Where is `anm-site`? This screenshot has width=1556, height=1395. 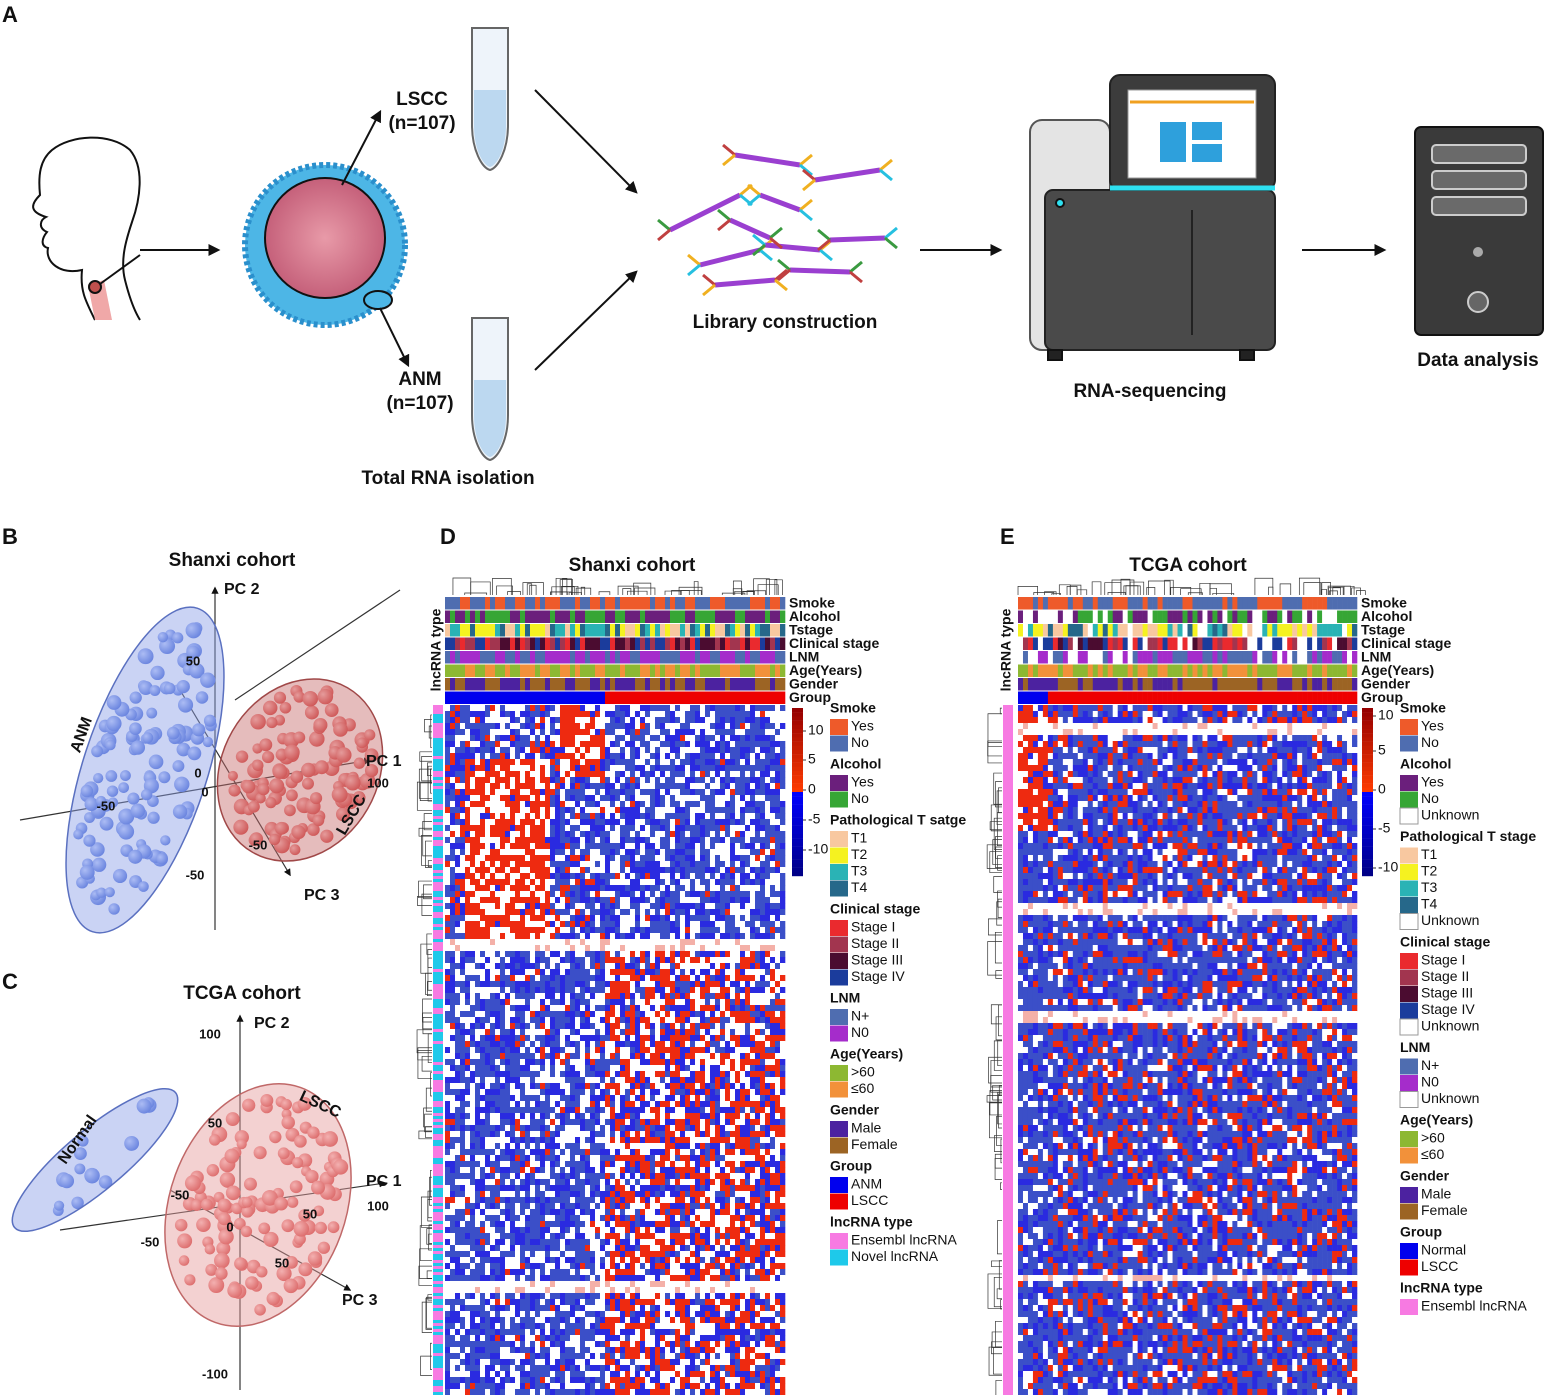
anm-site is located at coordinates (378, 300).